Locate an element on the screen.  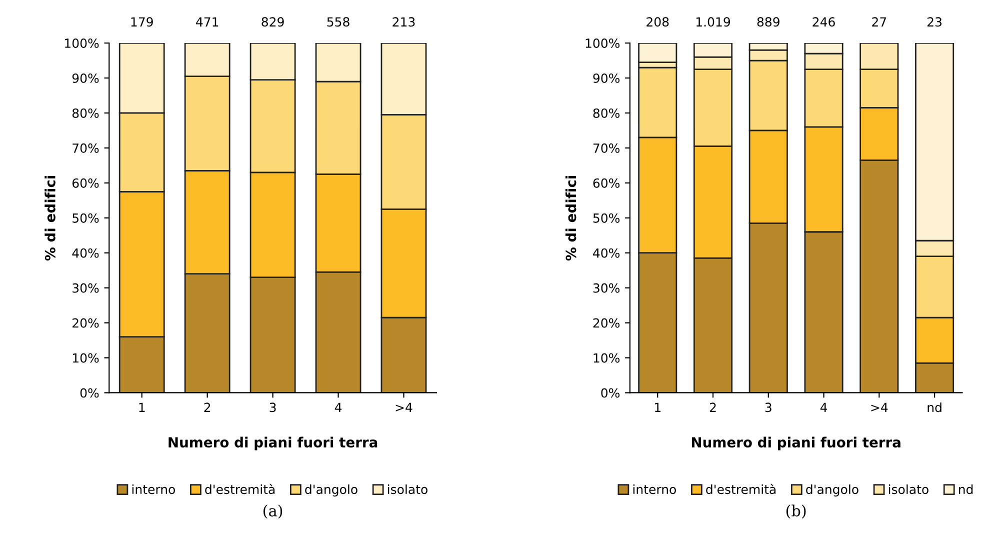
x-tick-label: nd is located at coordinates (935, 407).